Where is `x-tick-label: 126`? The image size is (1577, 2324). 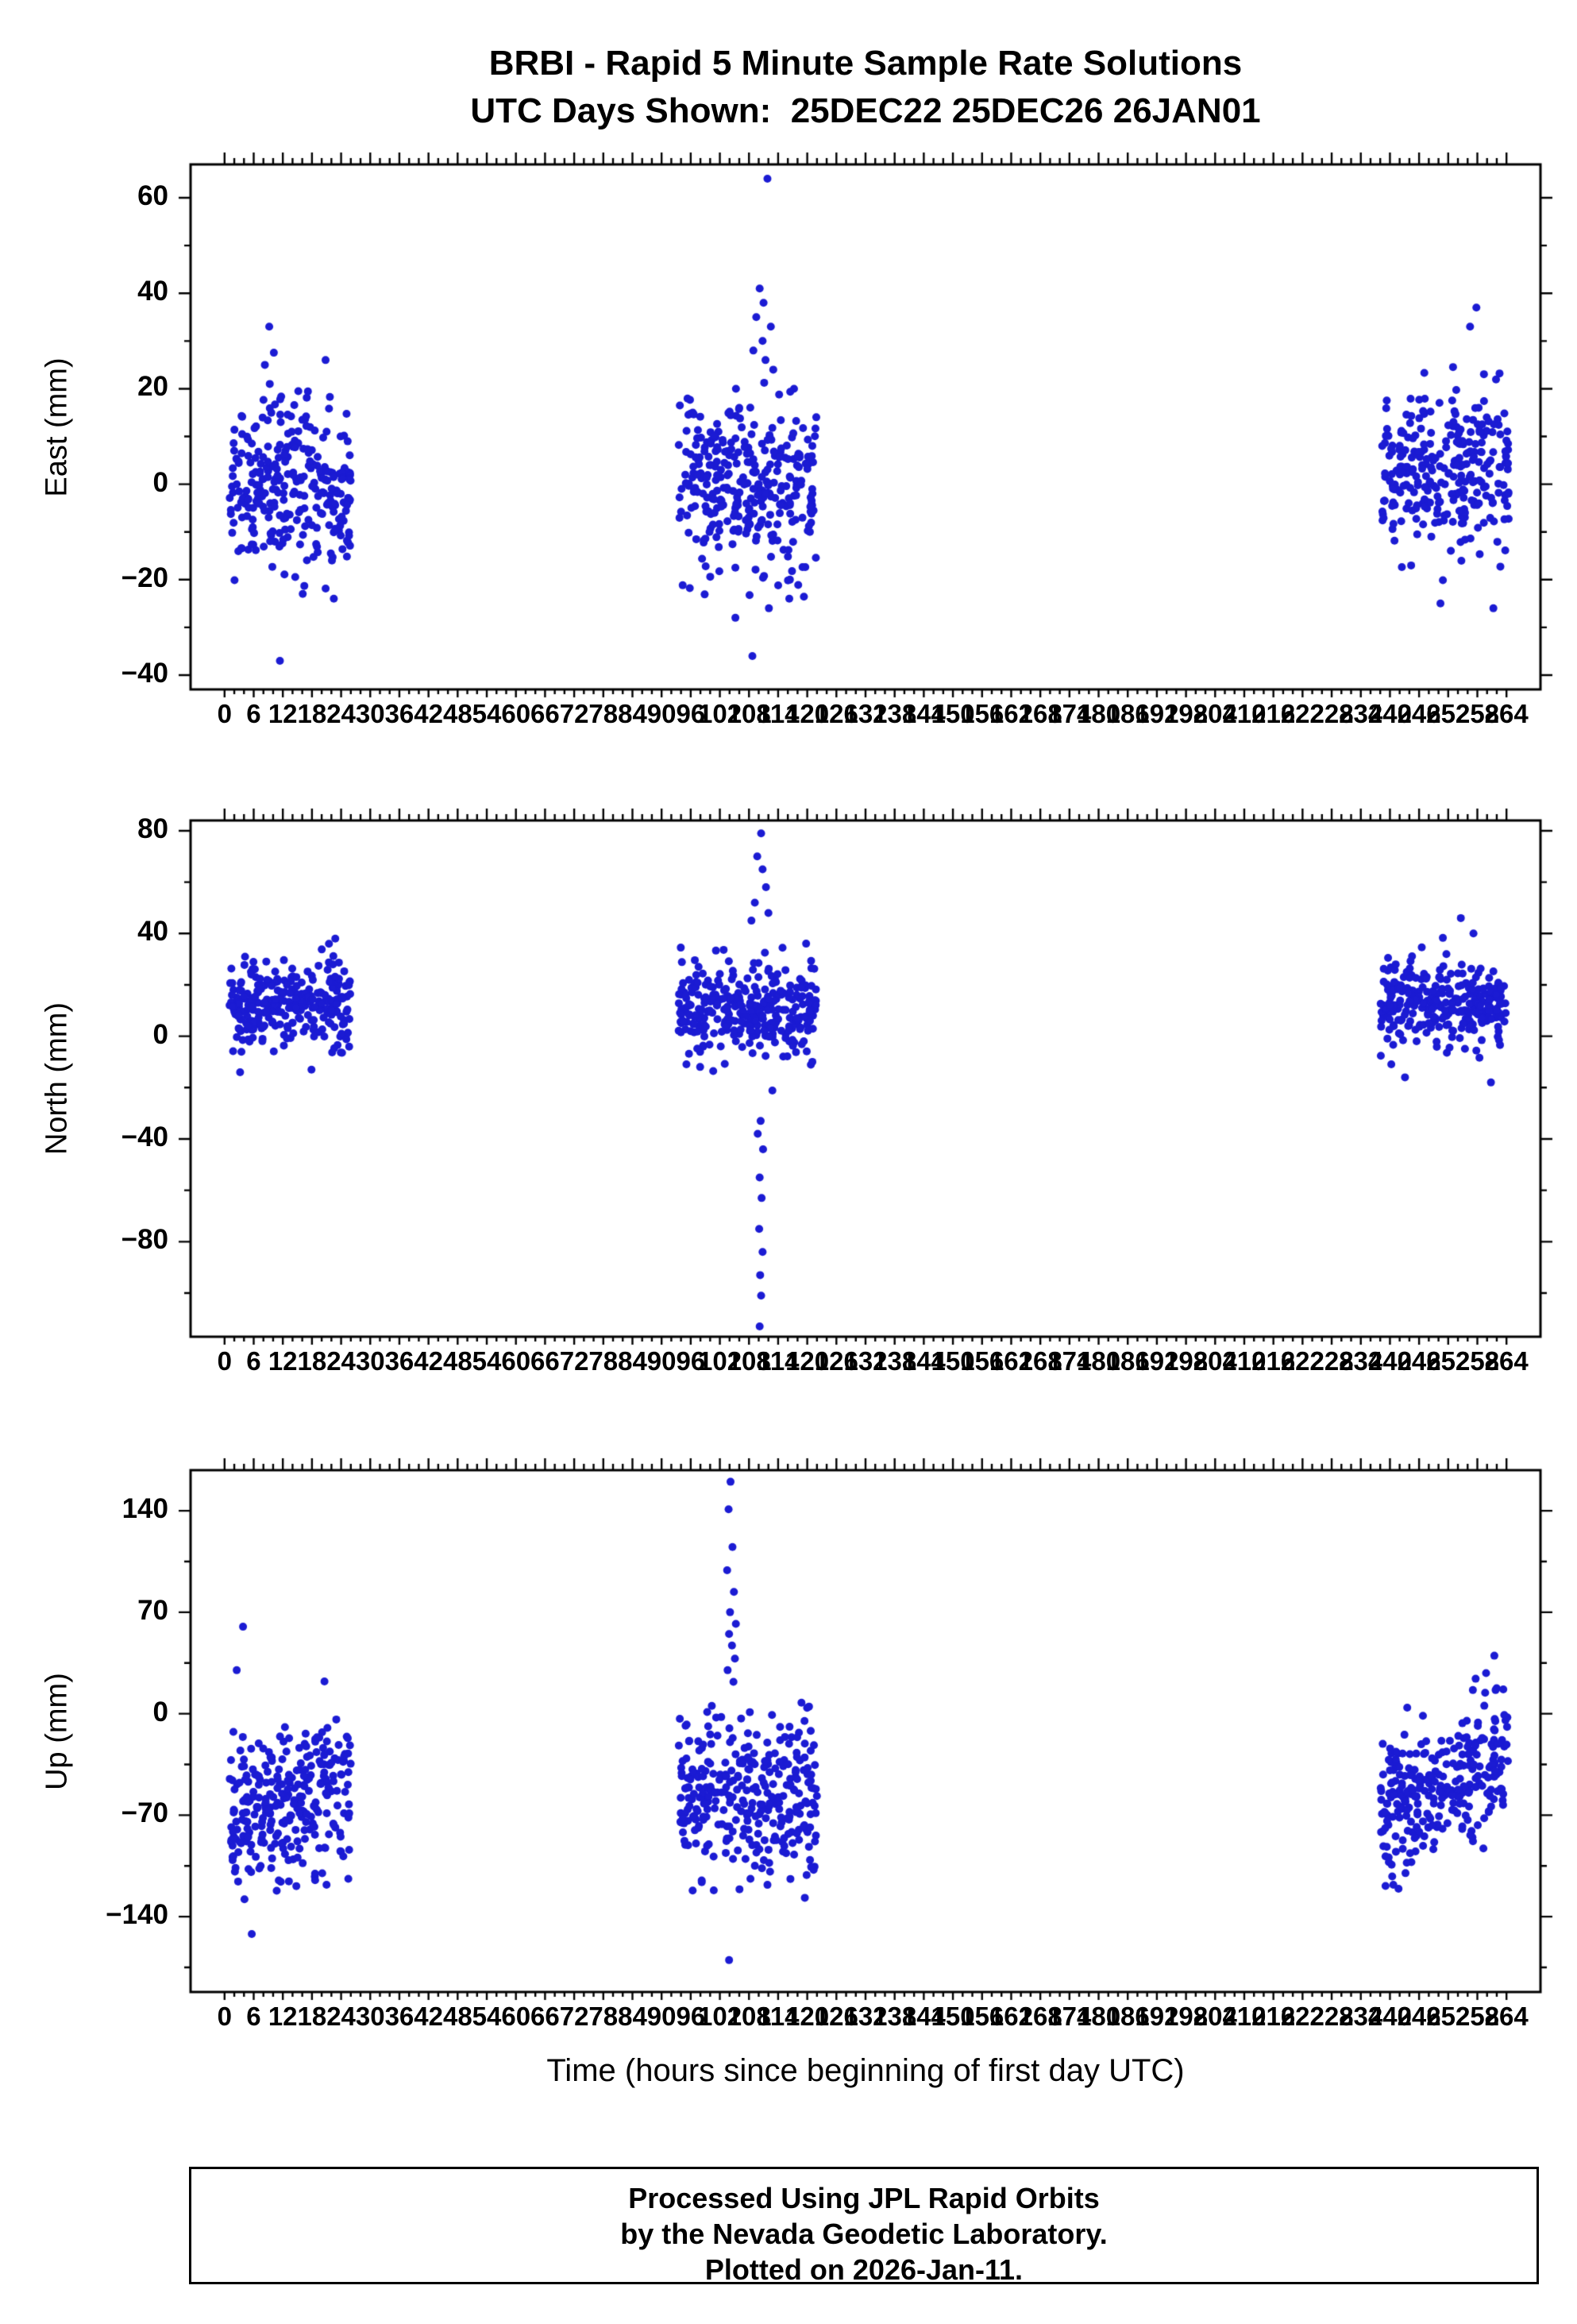
x-tick-label: 126 is located at coordinates (836, 1361).